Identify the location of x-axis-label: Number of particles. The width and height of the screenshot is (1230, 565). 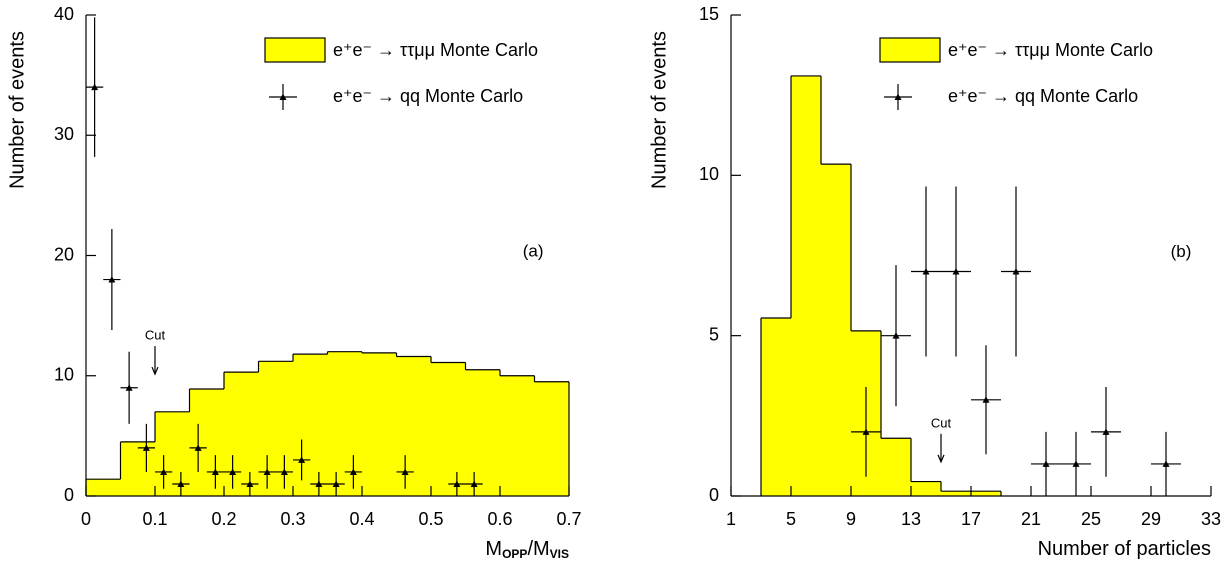
(1124, 549).